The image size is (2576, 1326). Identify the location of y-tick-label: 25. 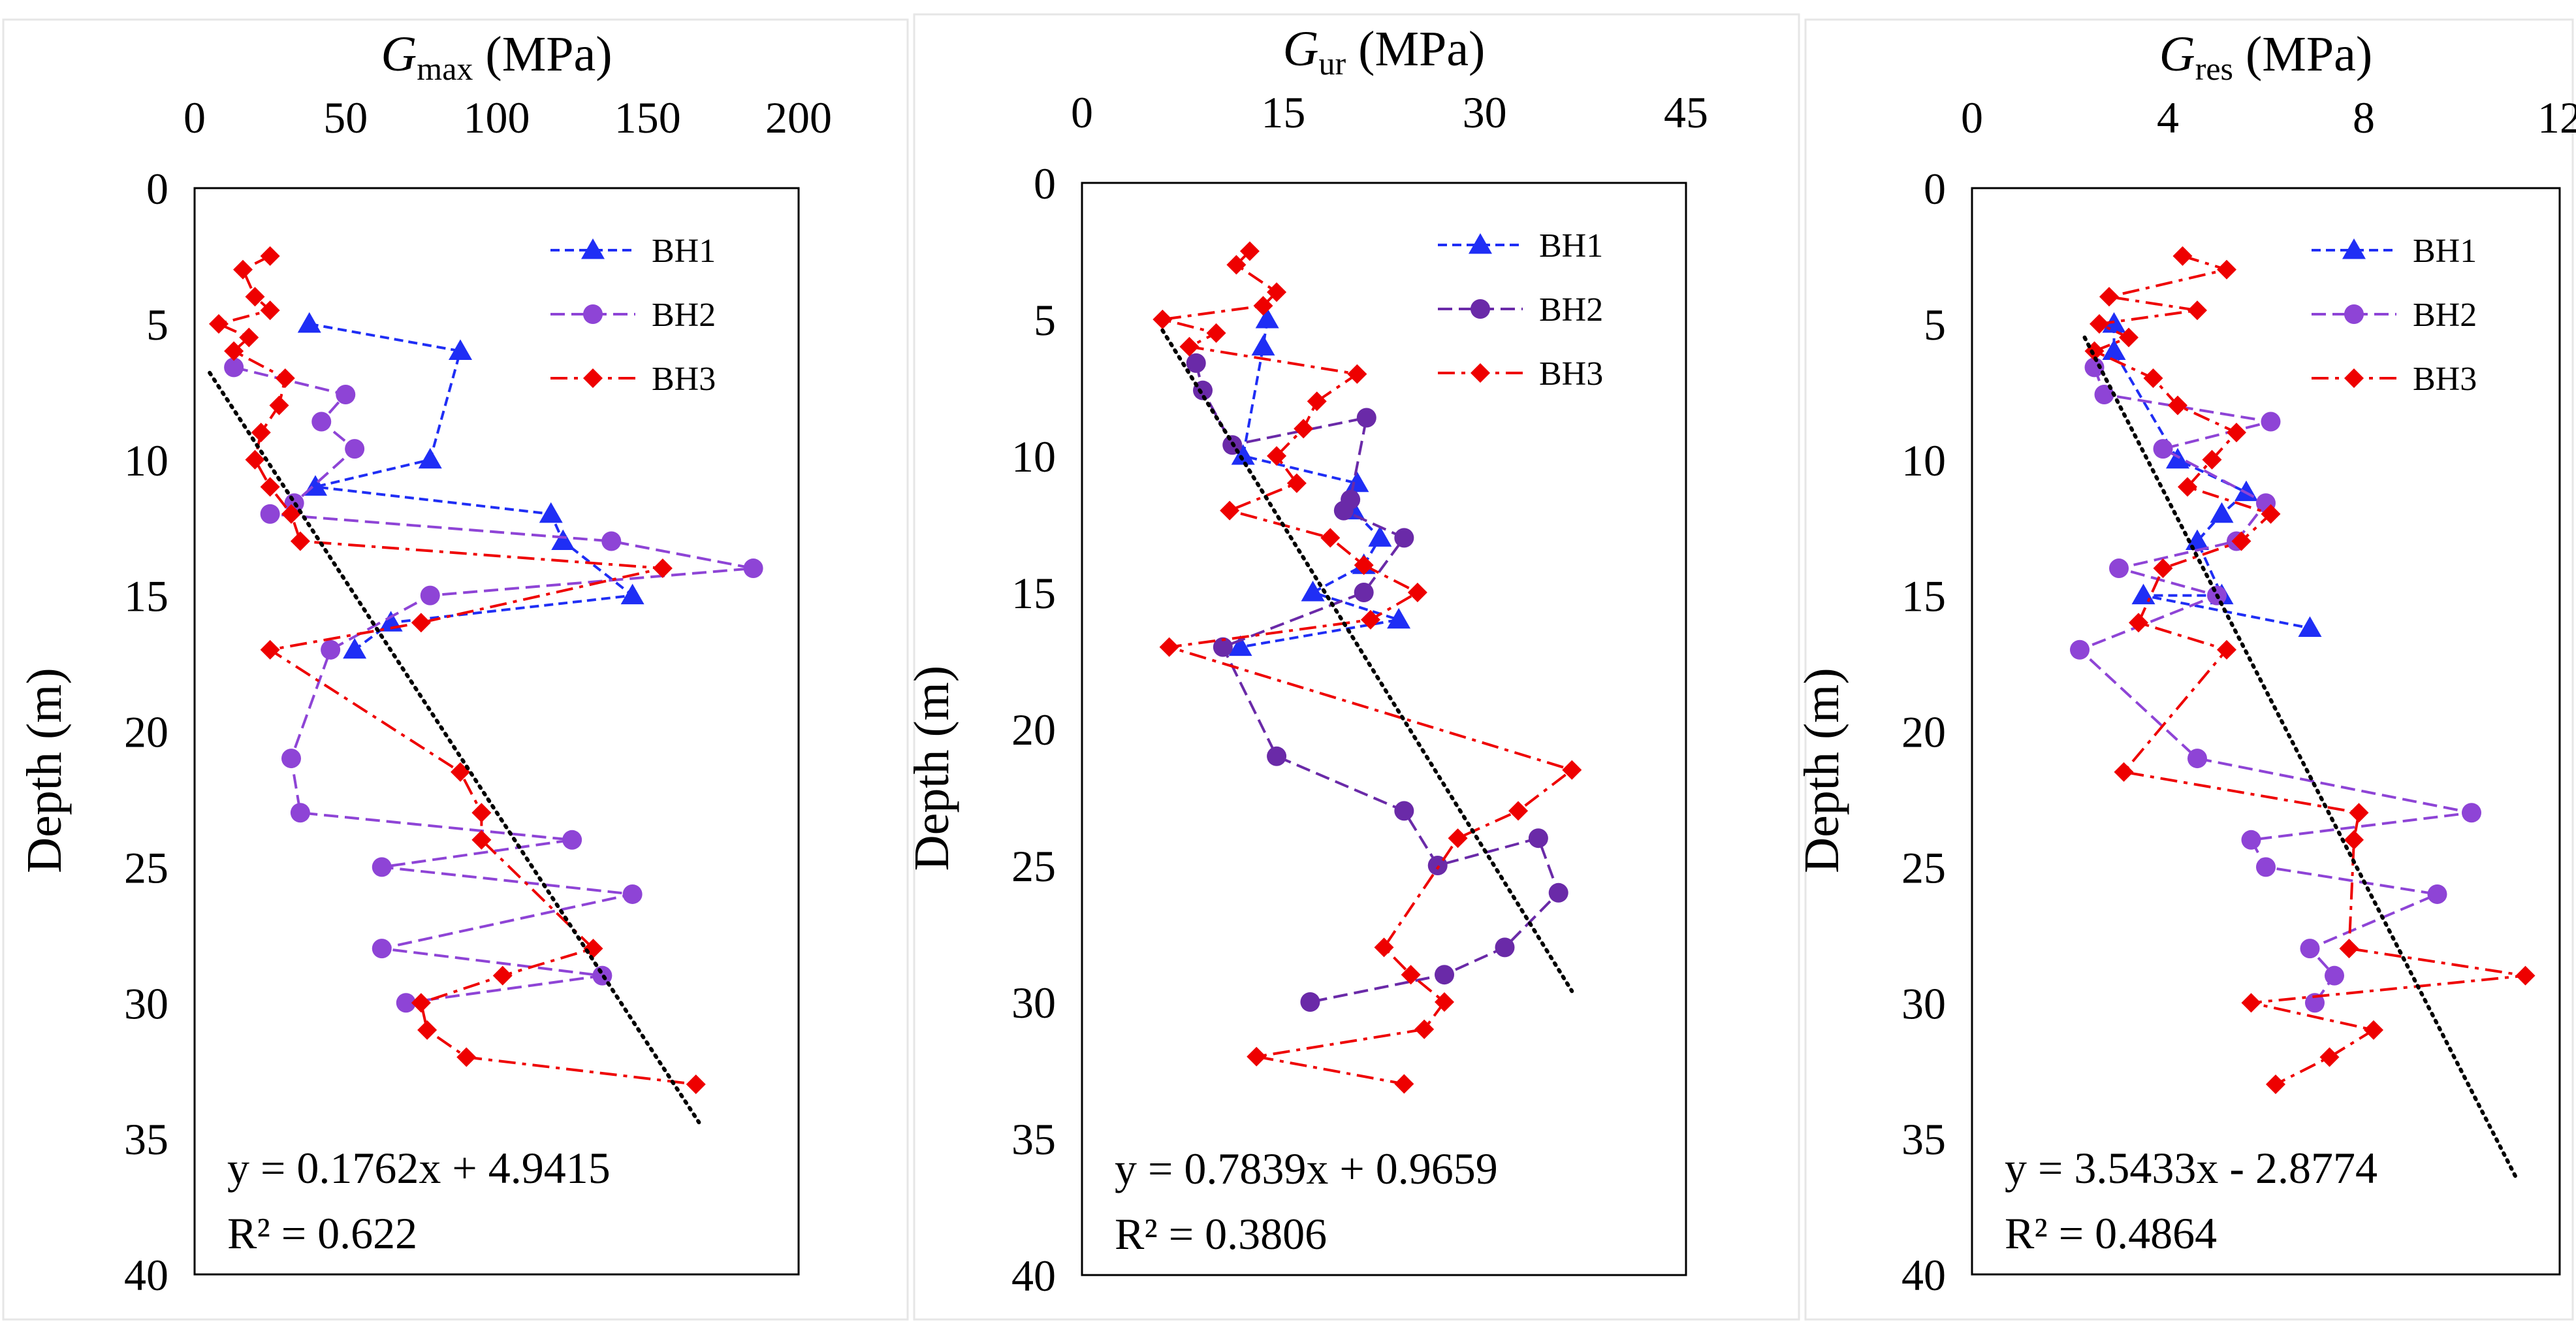
(1924, 867).